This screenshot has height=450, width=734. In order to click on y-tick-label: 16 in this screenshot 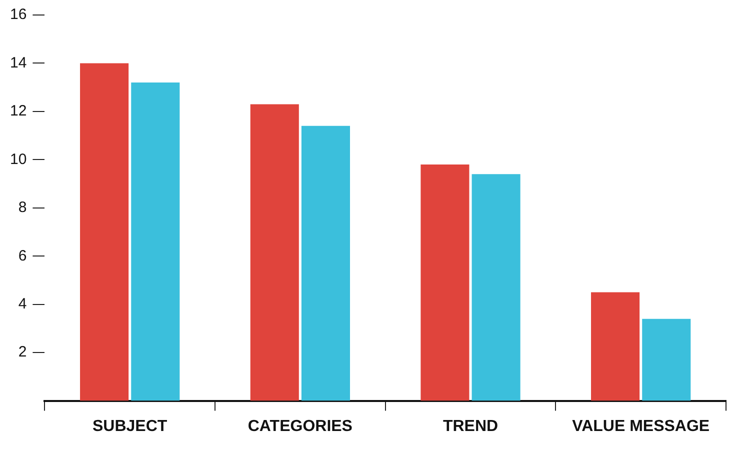, I will do `click(18, 15)`.